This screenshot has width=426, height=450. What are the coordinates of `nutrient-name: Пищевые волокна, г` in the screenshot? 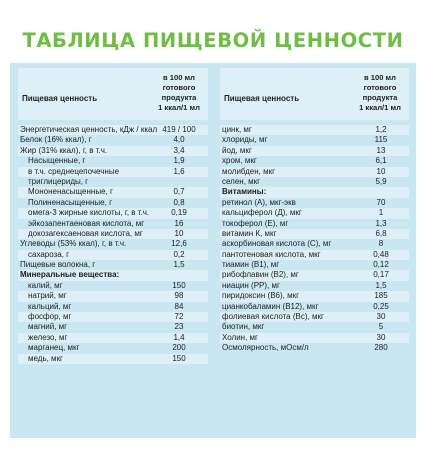 It's located at (58, 265).